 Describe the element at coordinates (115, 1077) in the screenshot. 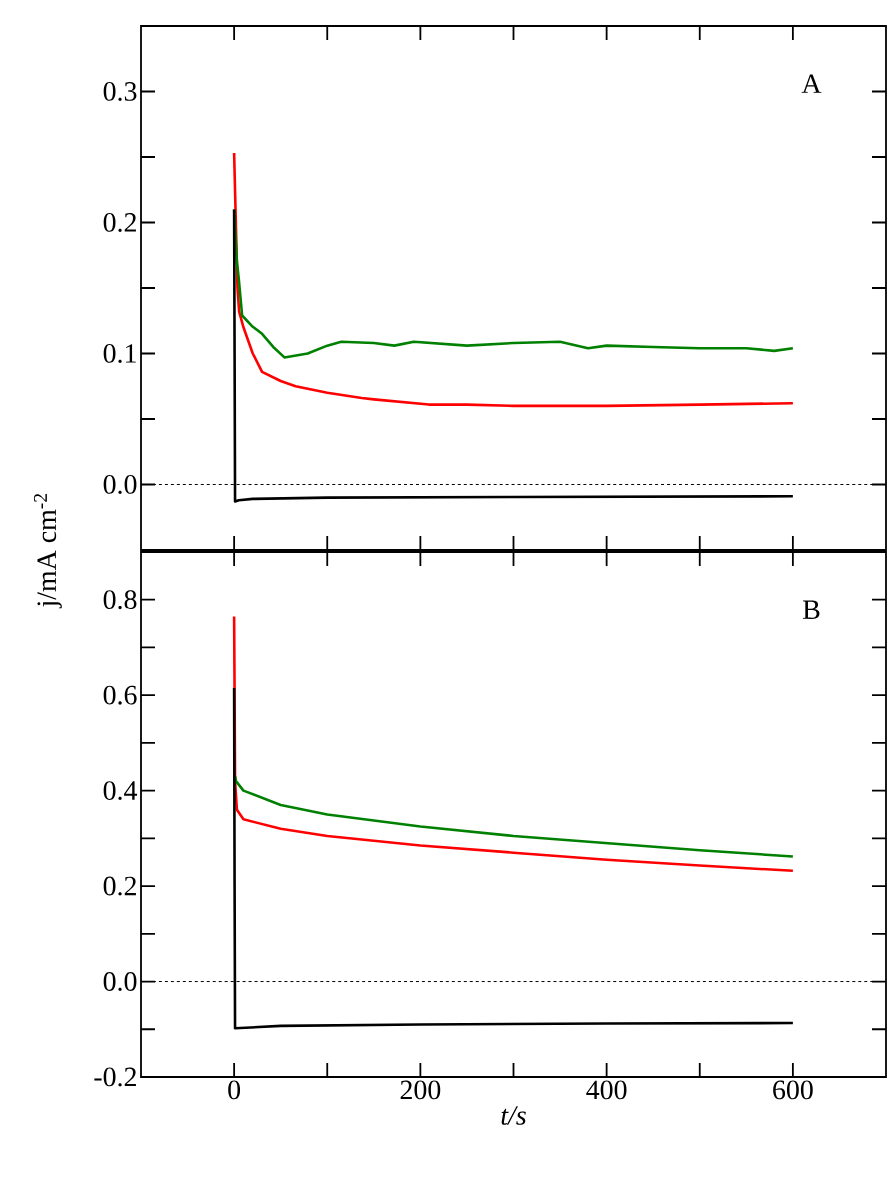

I see `y-tick-label: -0.2` at that location.